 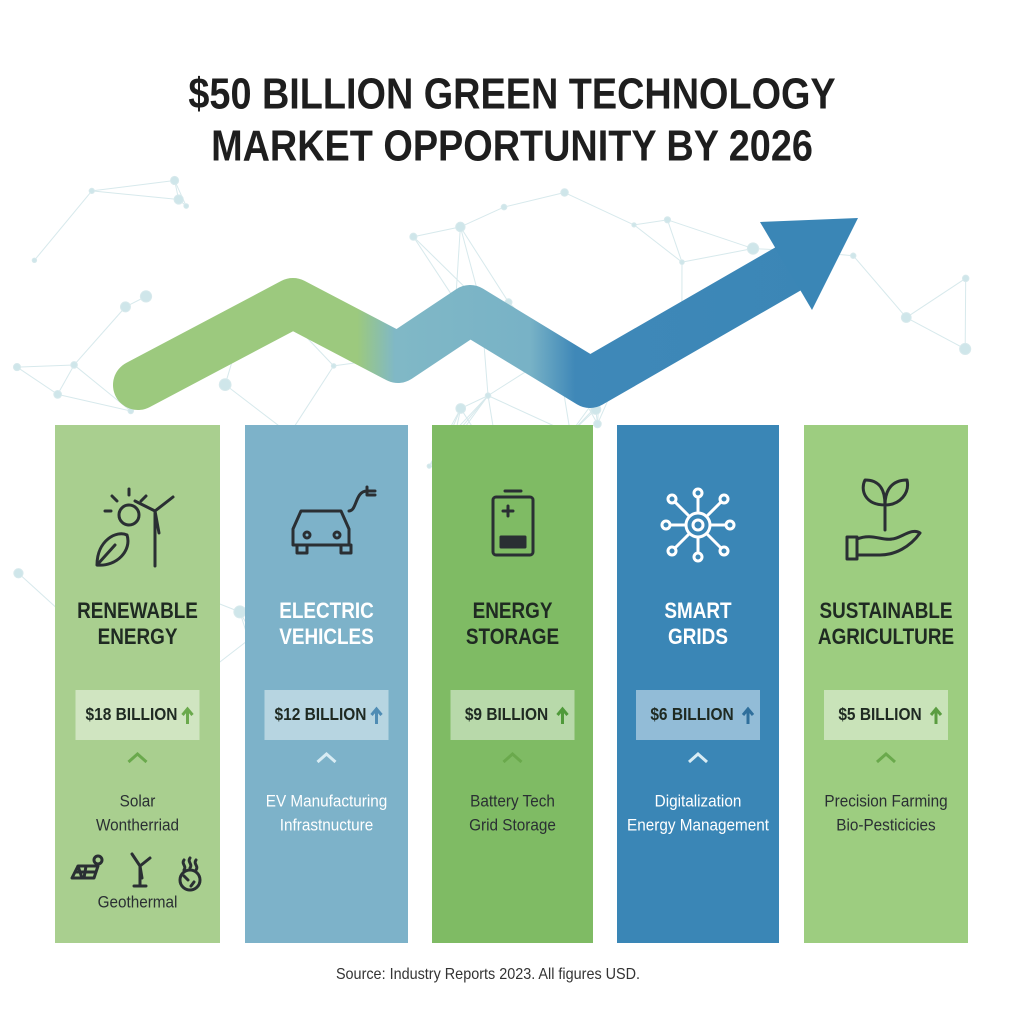 What do you see at coordinates (698, 611) in the screenshot?
I see `column-title: SMART` at bounding box center [698, 611].